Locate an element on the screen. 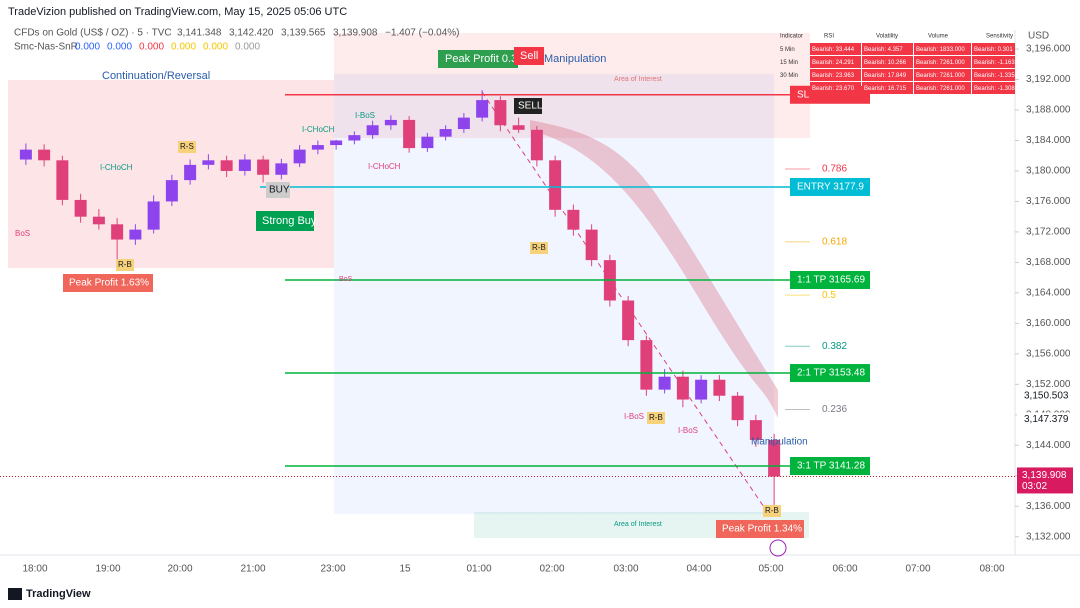 The image size is (1080, 608). label: BoS is located at coordinates (346, 279).